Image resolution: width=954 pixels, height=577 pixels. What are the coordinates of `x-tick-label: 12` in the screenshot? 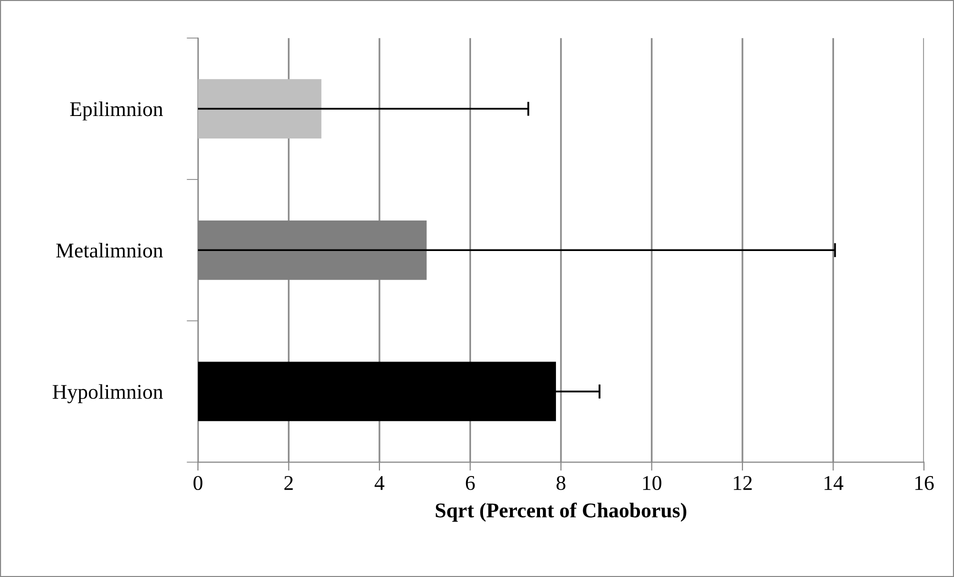 It's located at (743, 483).